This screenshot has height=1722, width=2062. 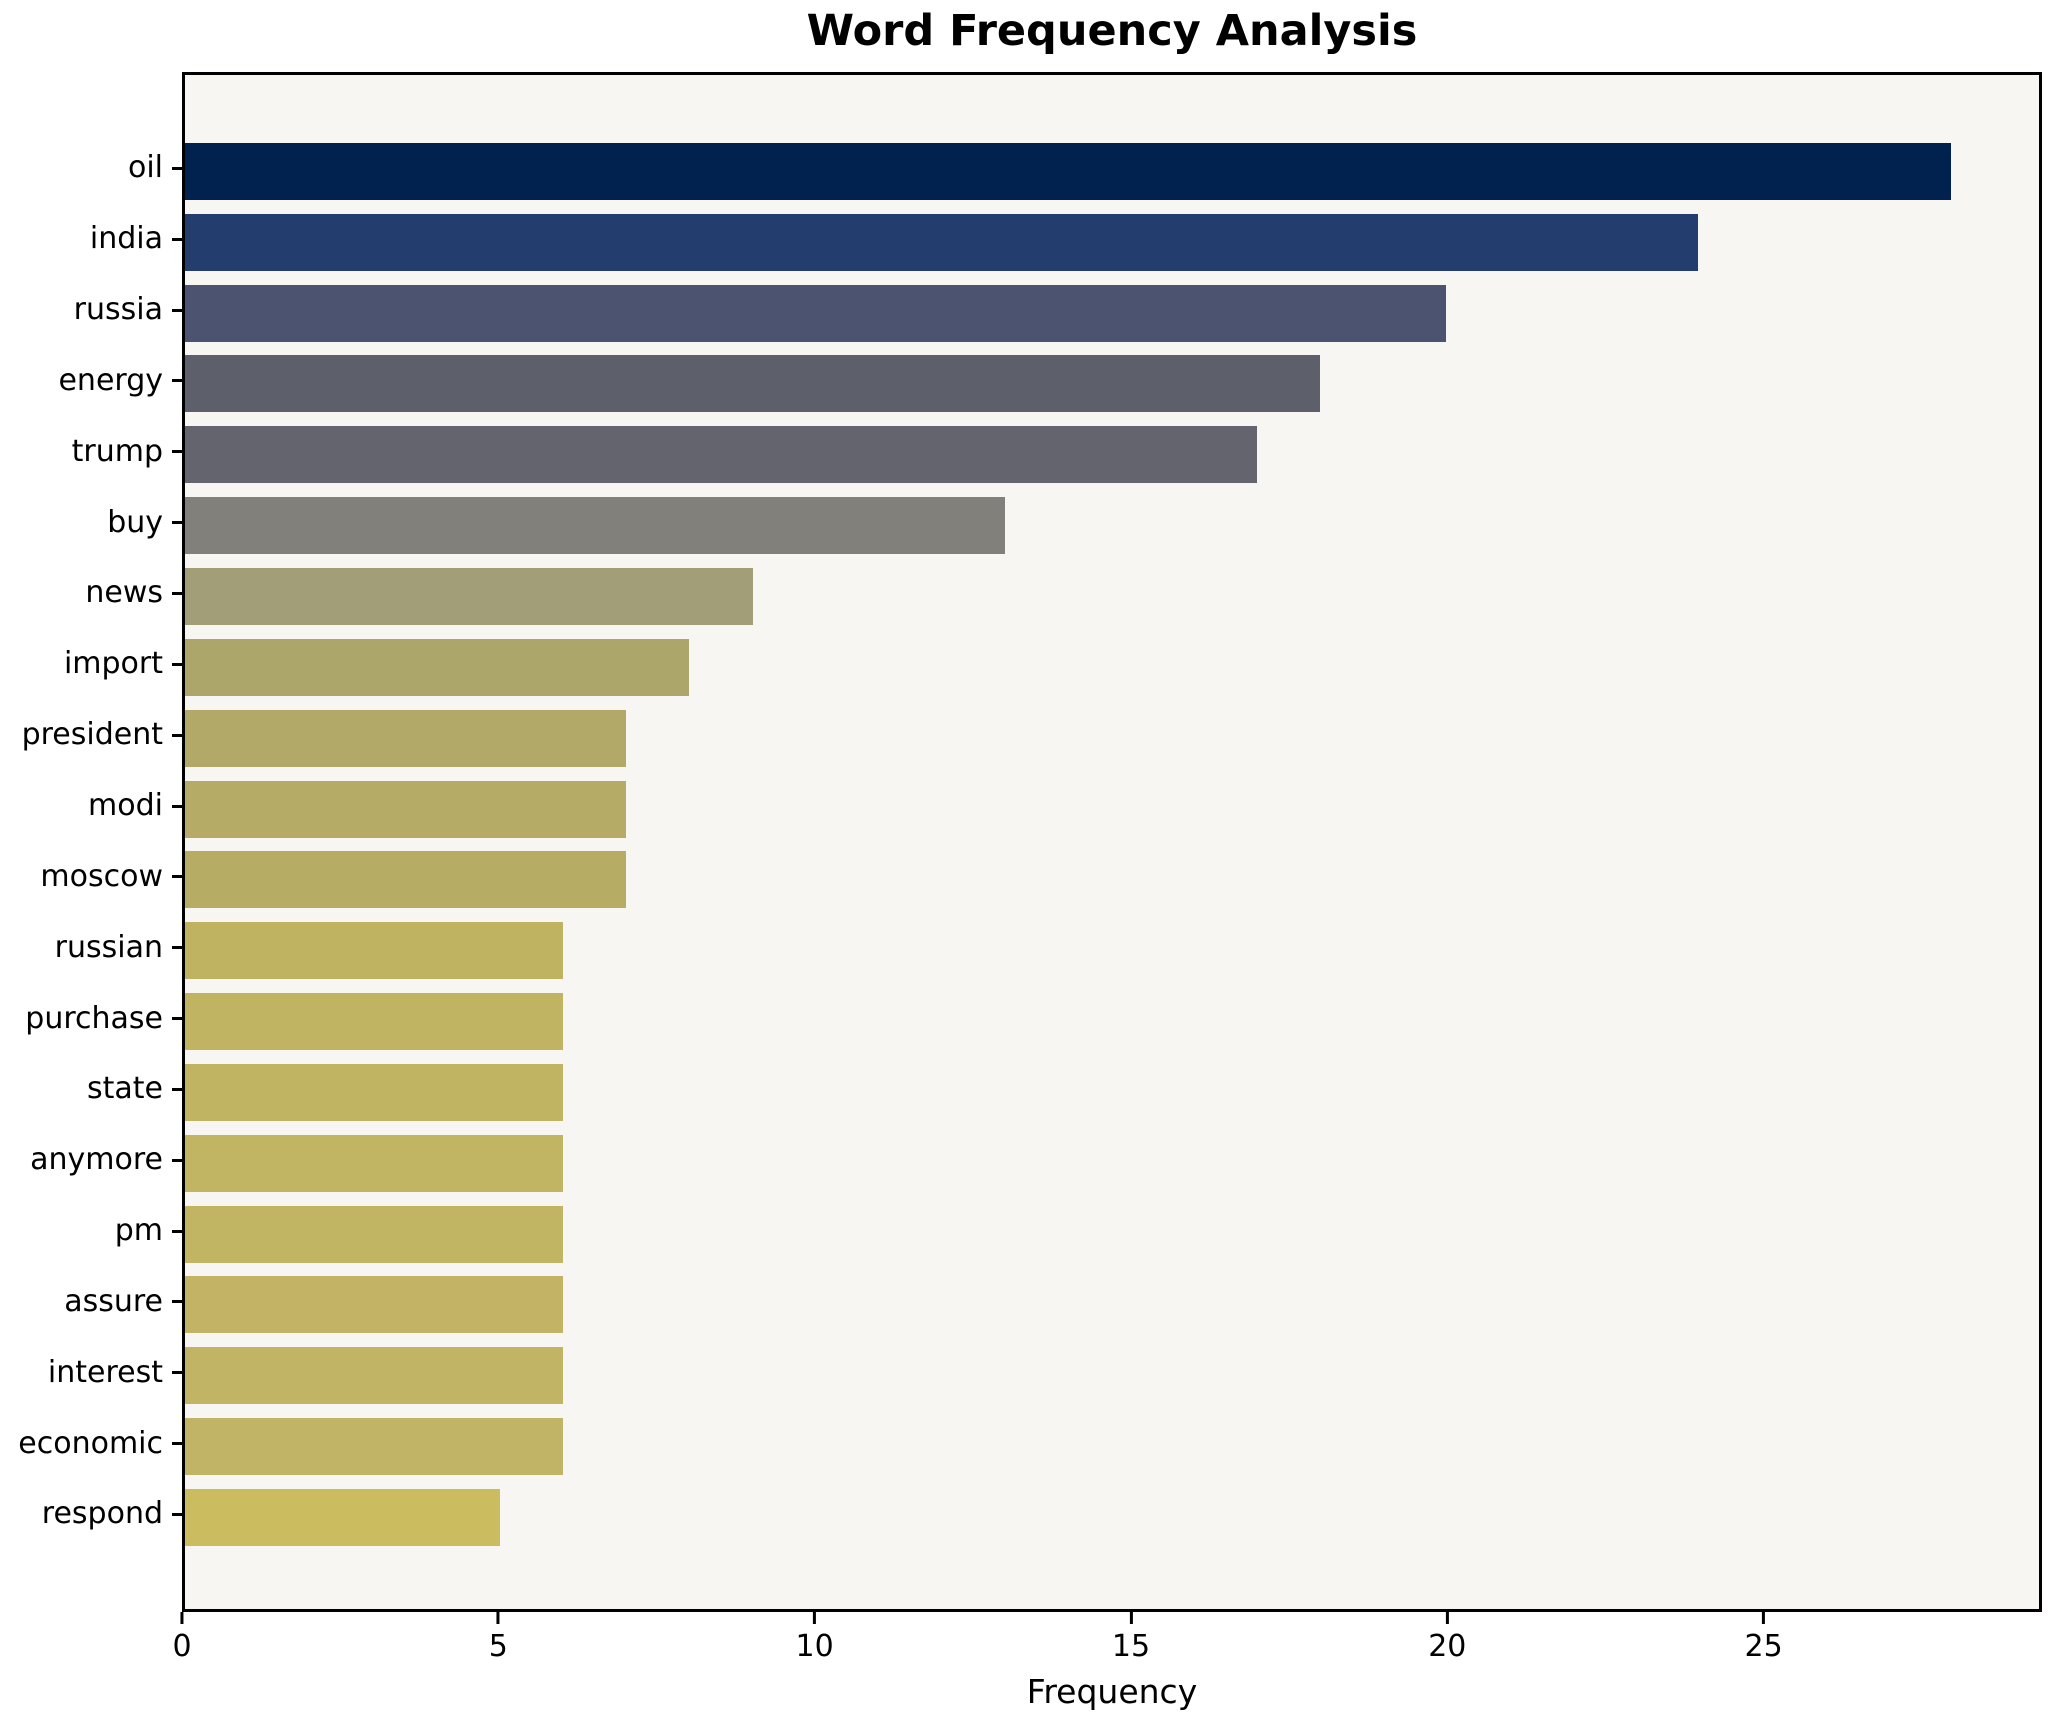 I want to click on bar-pm, so click(x=374, y=1234).